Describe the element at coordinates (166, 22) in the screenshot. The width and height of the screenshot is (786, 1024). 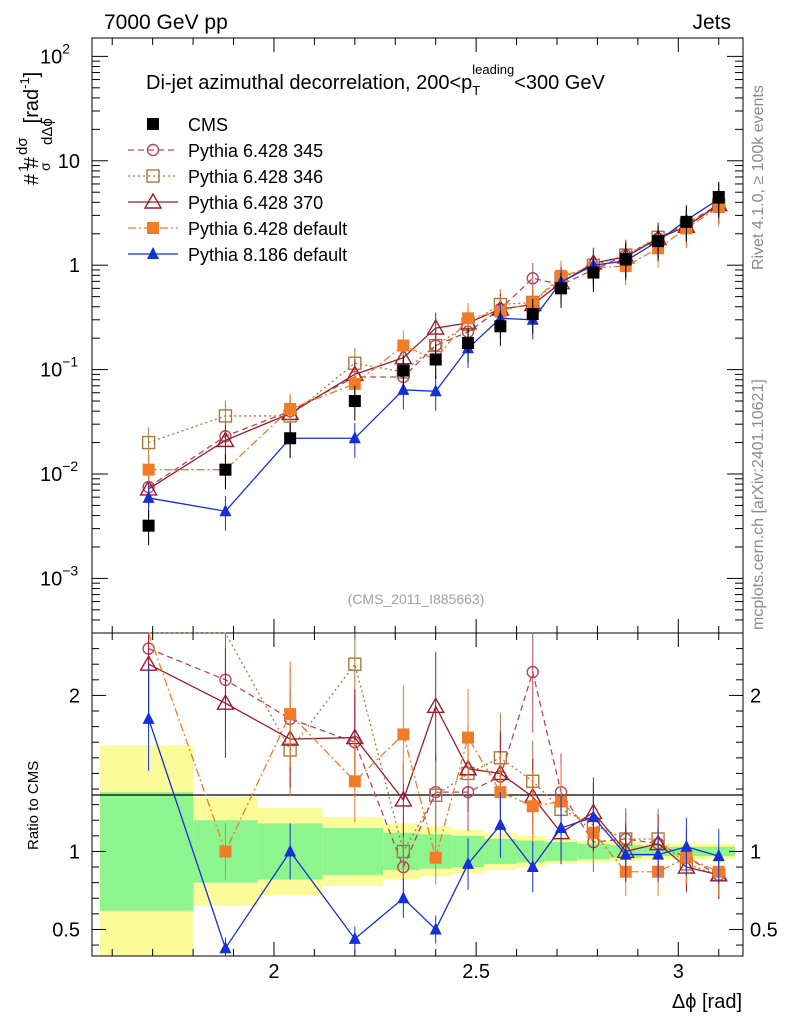
I see `header-left: 7000 GeV pp` at that location.